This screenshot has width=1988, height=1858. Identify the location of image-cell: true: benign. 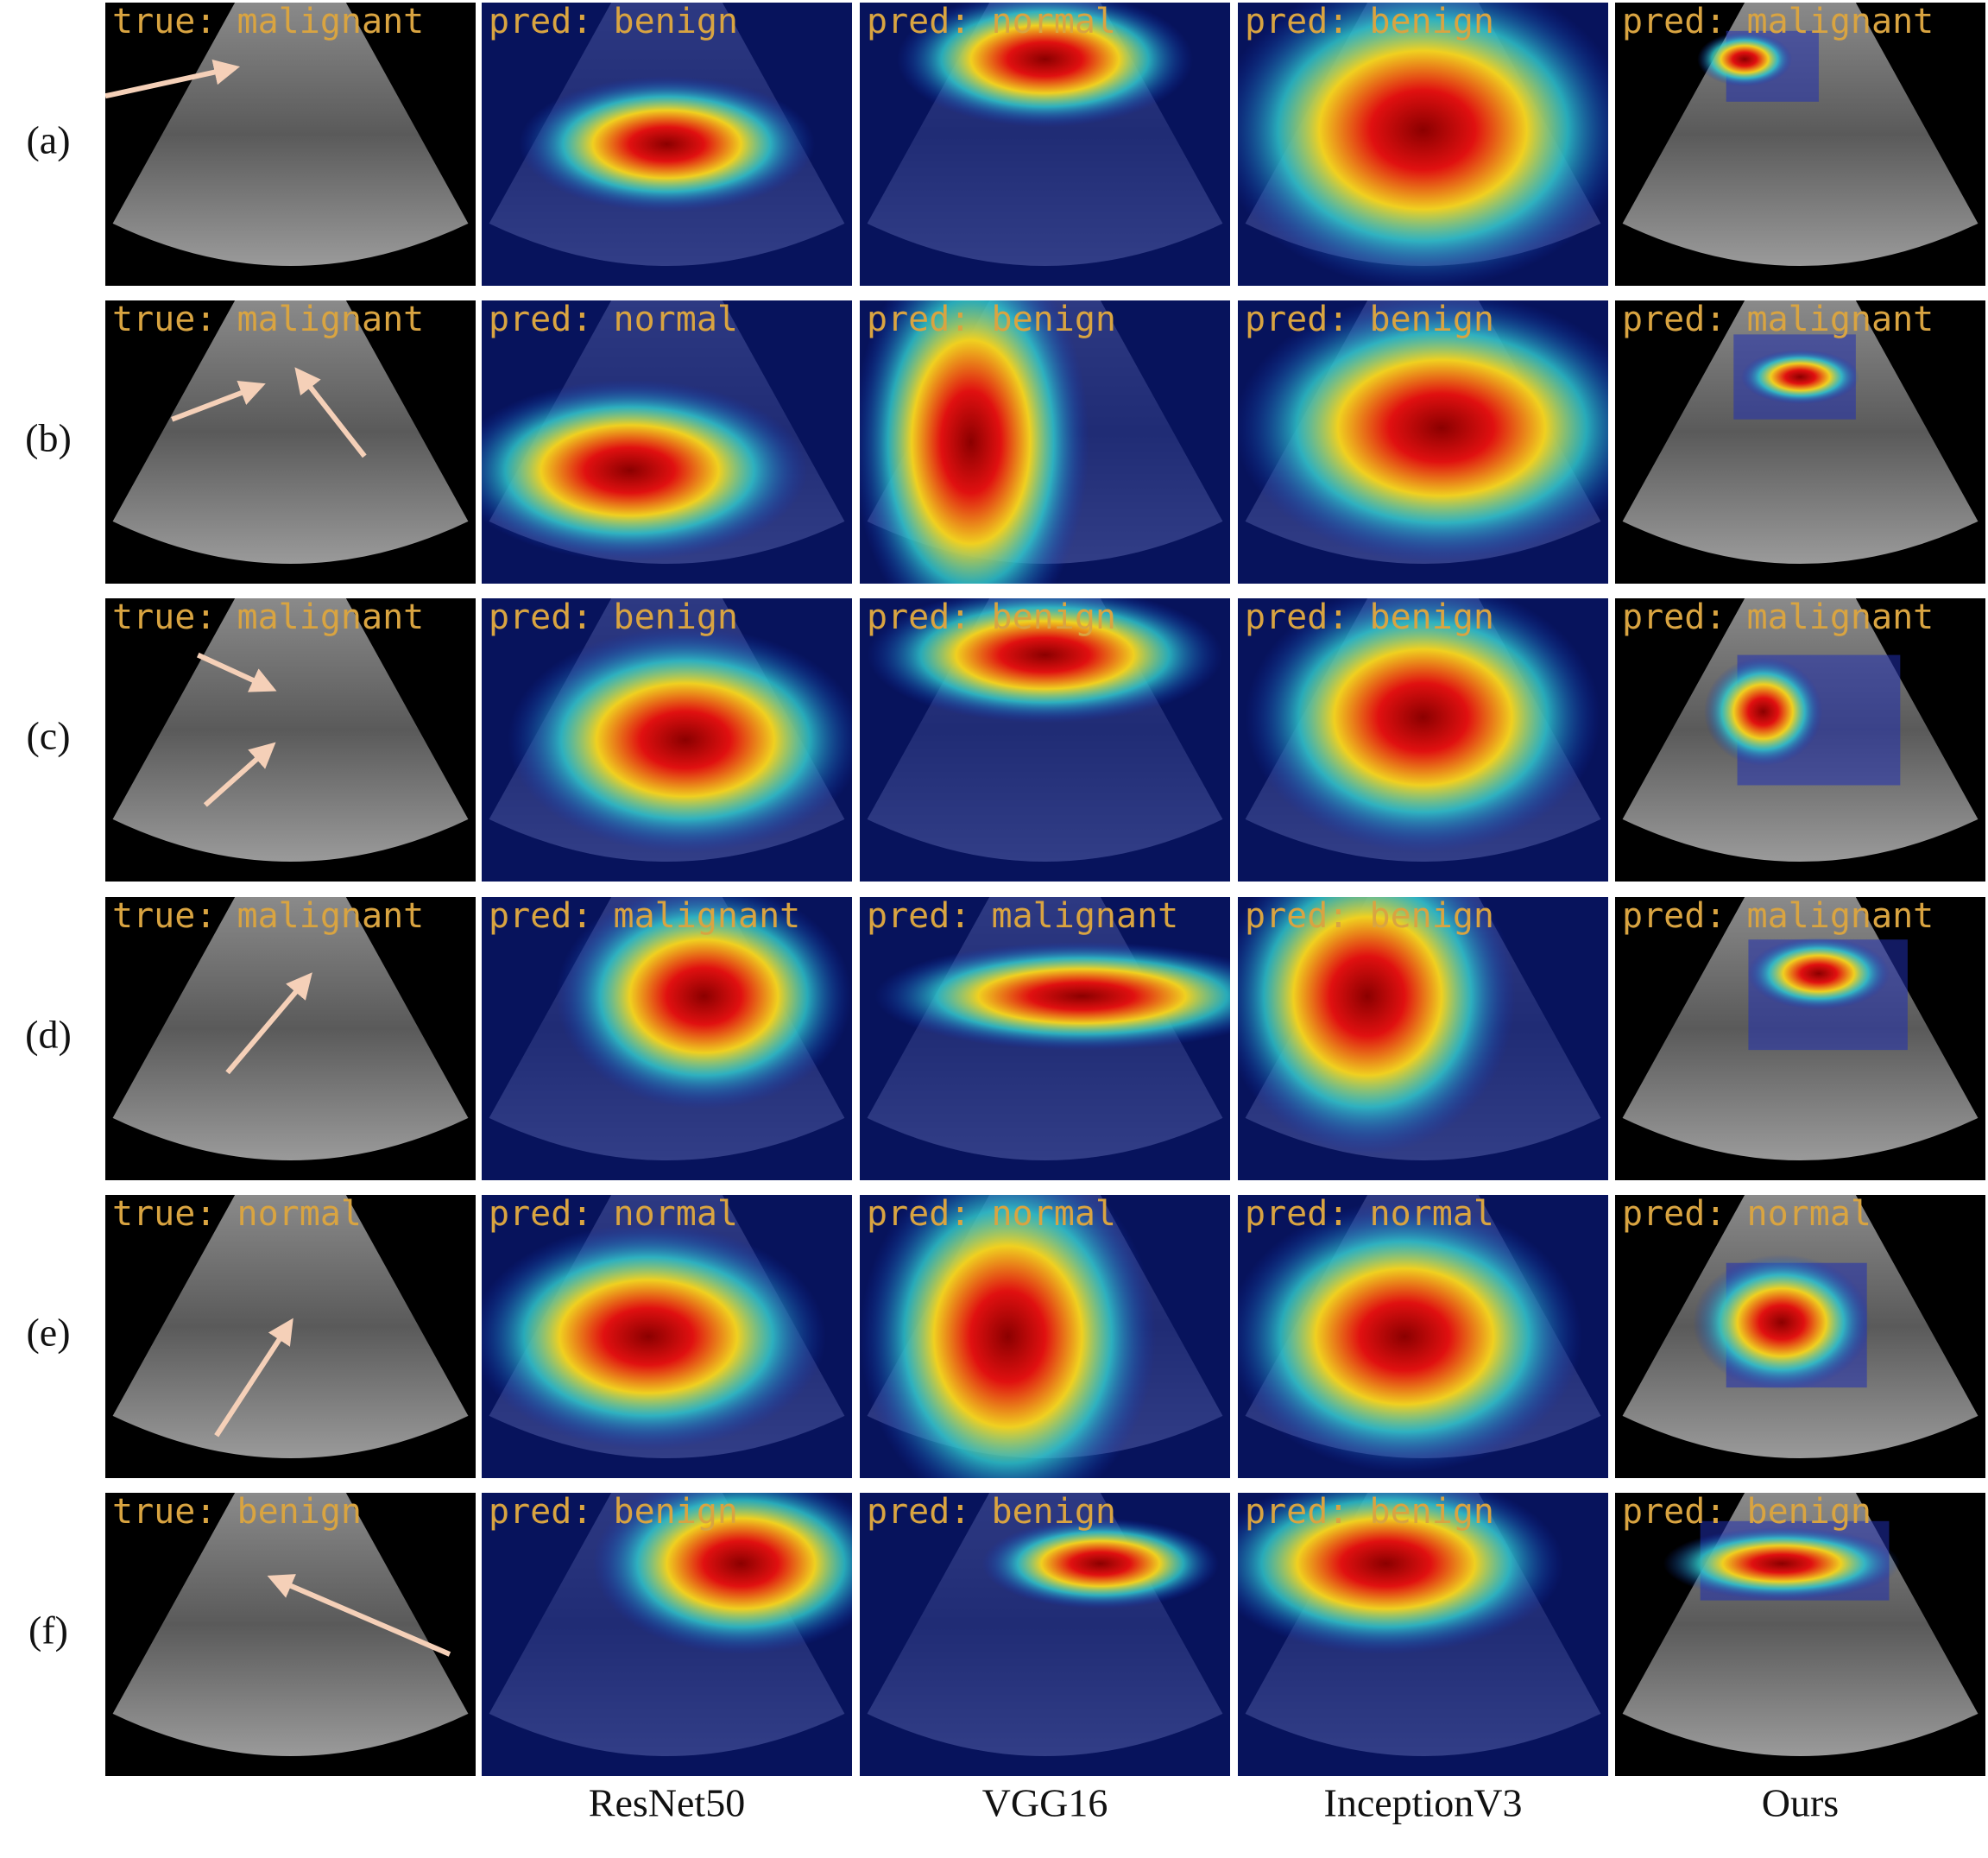
(290, 1634).